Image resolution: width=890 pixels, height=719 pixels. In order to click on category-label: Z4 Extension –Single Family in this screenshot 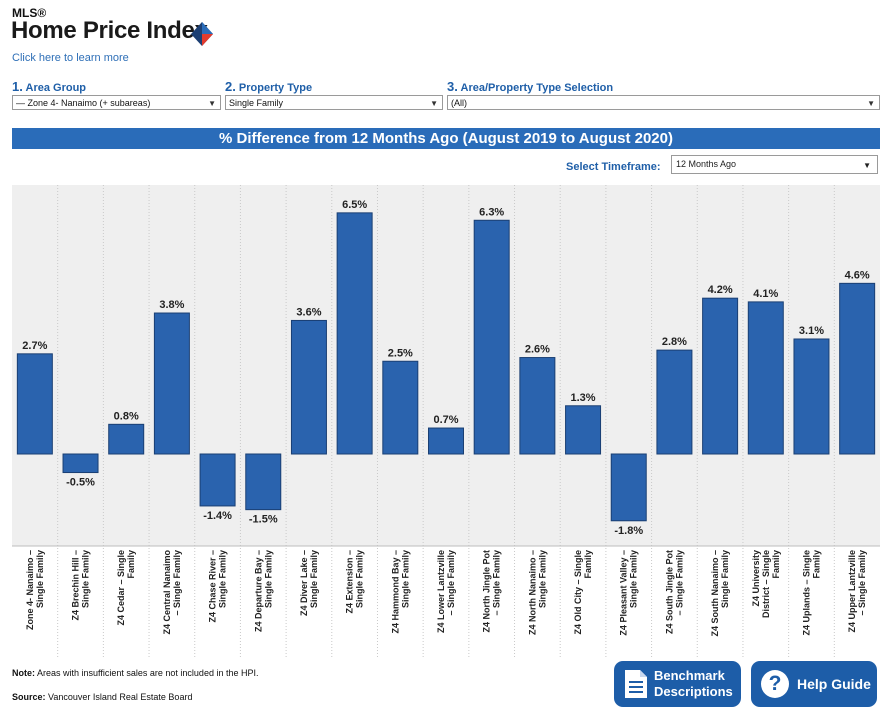, I will do `click(355, 582)`.